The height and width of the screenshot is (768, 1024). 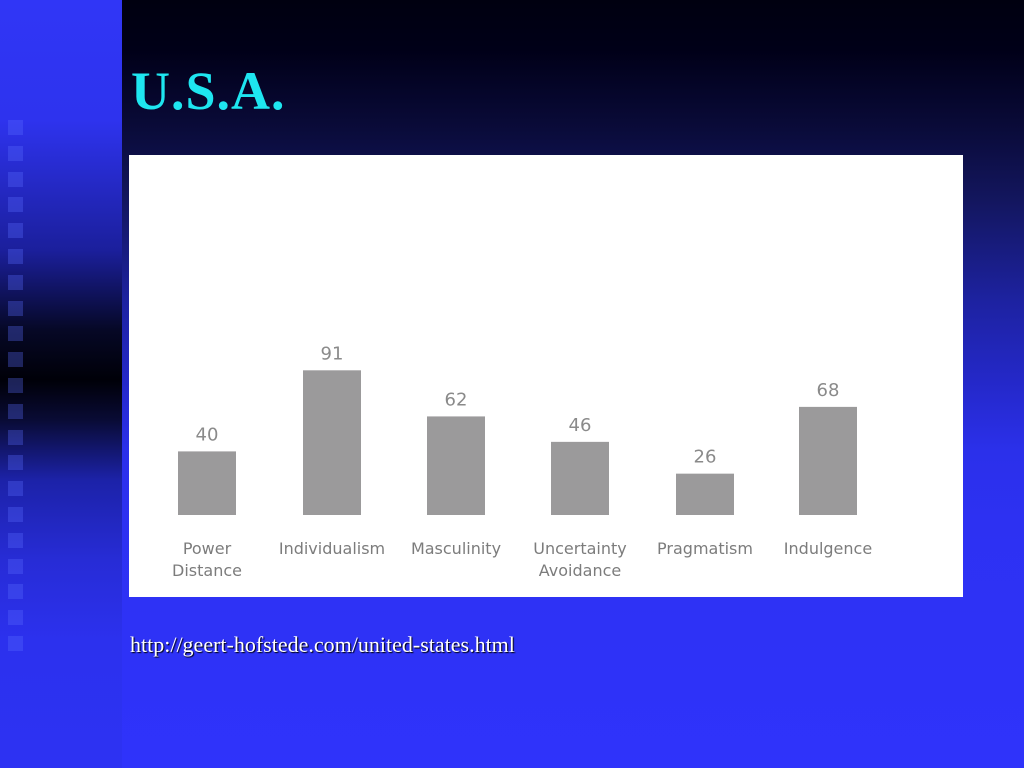 I want to click on category-label: Pragmatism, so click(x=705, y=548).